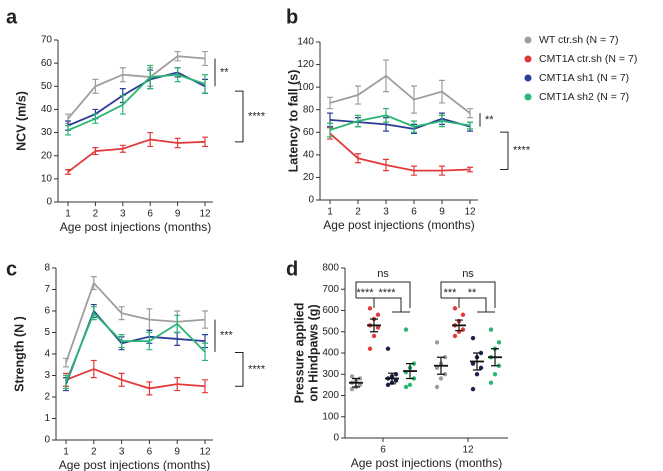 This screenshot has height=471, width=663. Describe the element at coordinates (578, 40) in the screenshot. I see `legend-label: WT ctr.sh (N = 7)` at that location.